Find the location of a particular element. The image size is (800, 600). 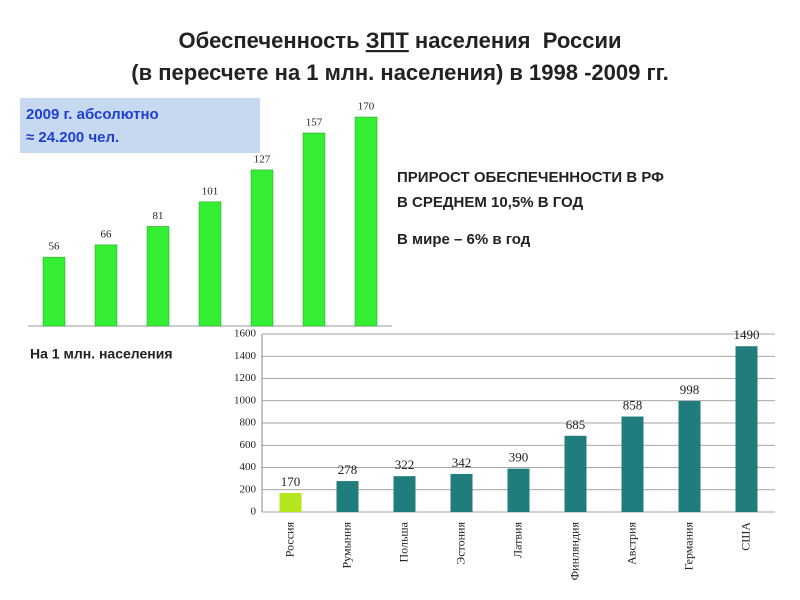

x-tick-label: Австрия is located at coordinates (631, 543).